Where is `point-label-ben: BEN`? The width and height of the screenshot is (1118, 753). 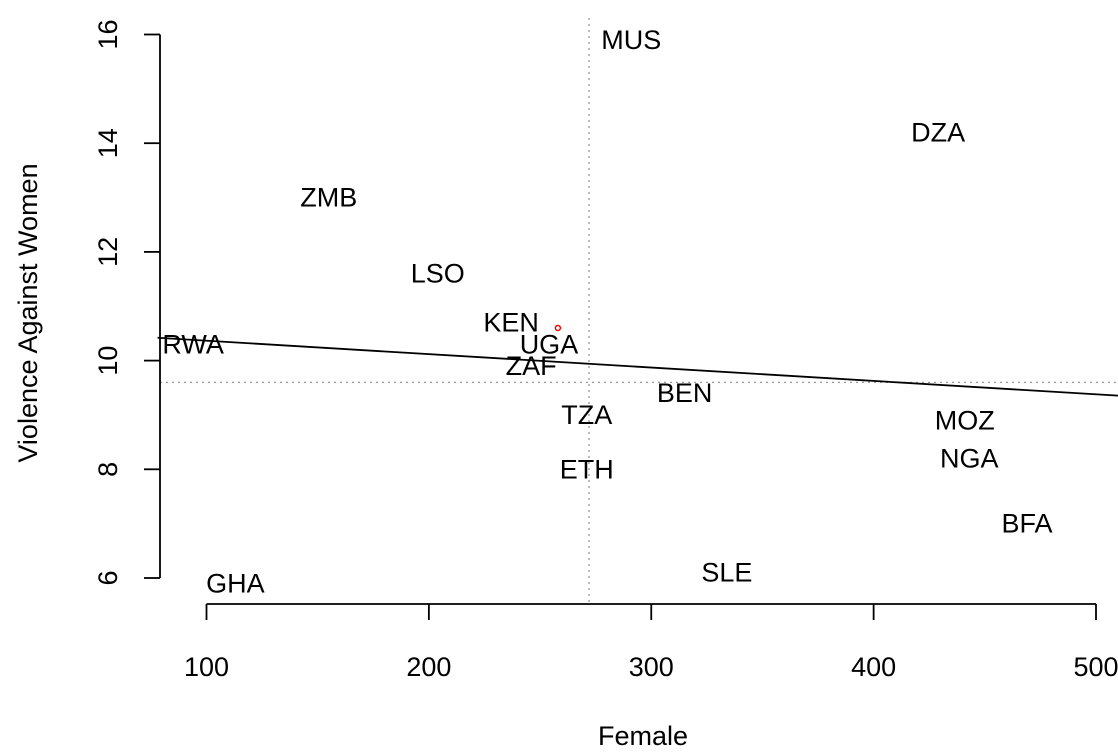 point-label-ben: BEN is located at coordinates (685, 393).